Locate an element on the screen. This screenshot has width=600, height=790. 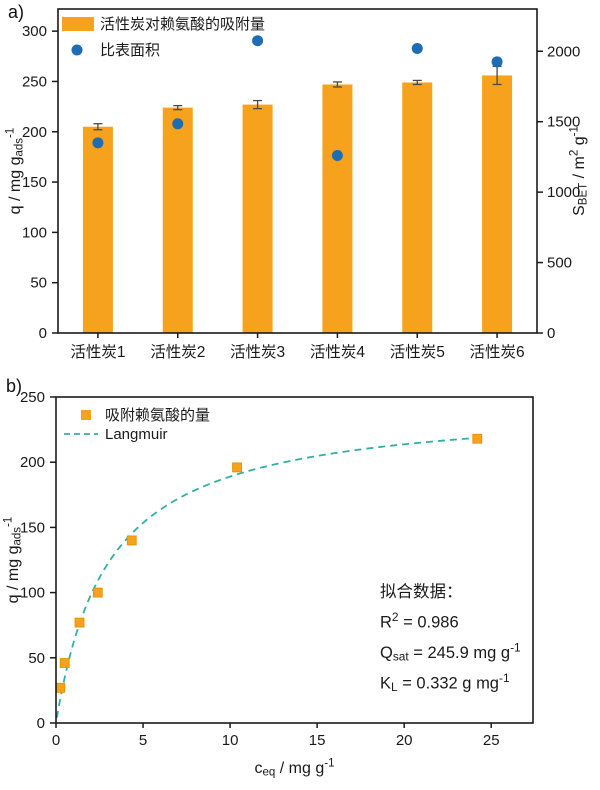
panel-a-label: a) is located at coordinates (16, 12).